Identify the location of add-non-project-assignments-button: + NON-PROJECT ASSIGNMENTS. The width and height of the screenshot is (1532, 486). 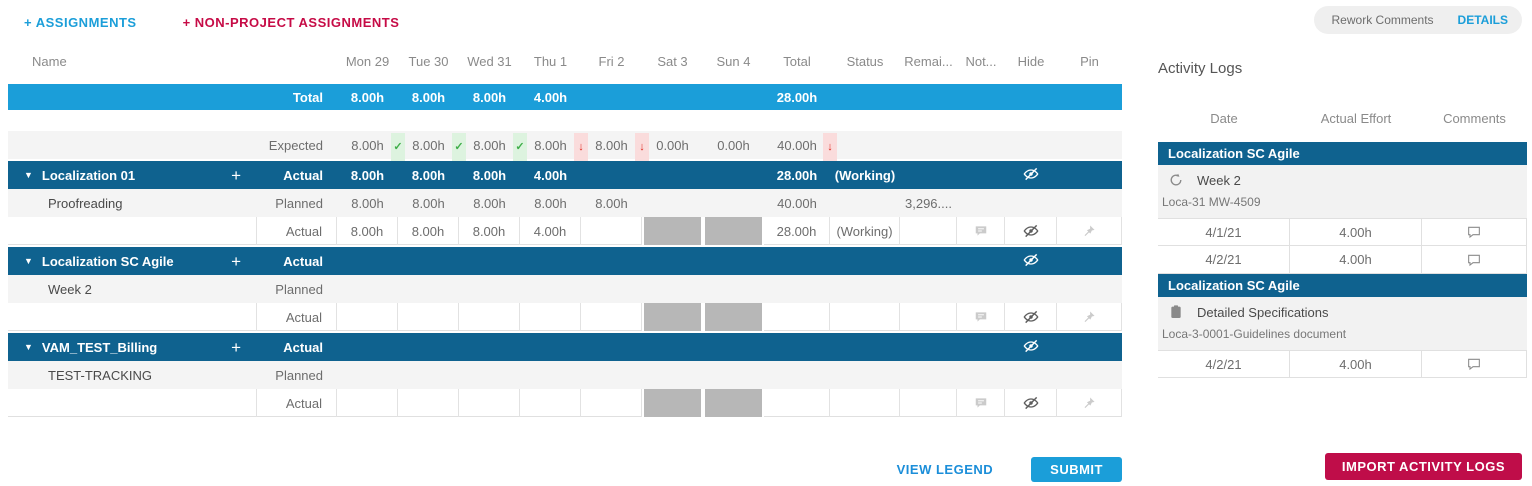
(291, 22).